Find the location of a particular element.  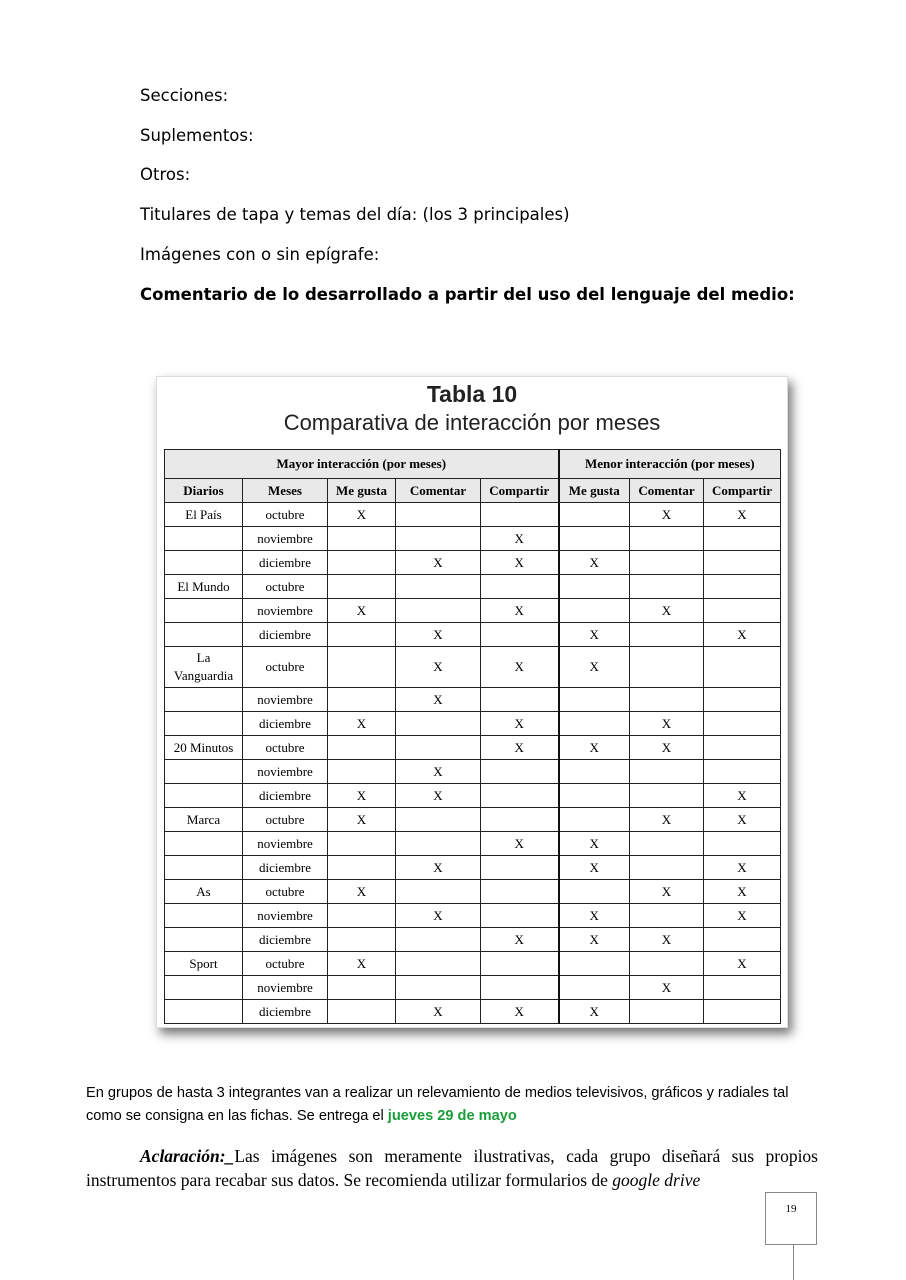

google-drive-text: google drive is located at coordinates (656, 1180).